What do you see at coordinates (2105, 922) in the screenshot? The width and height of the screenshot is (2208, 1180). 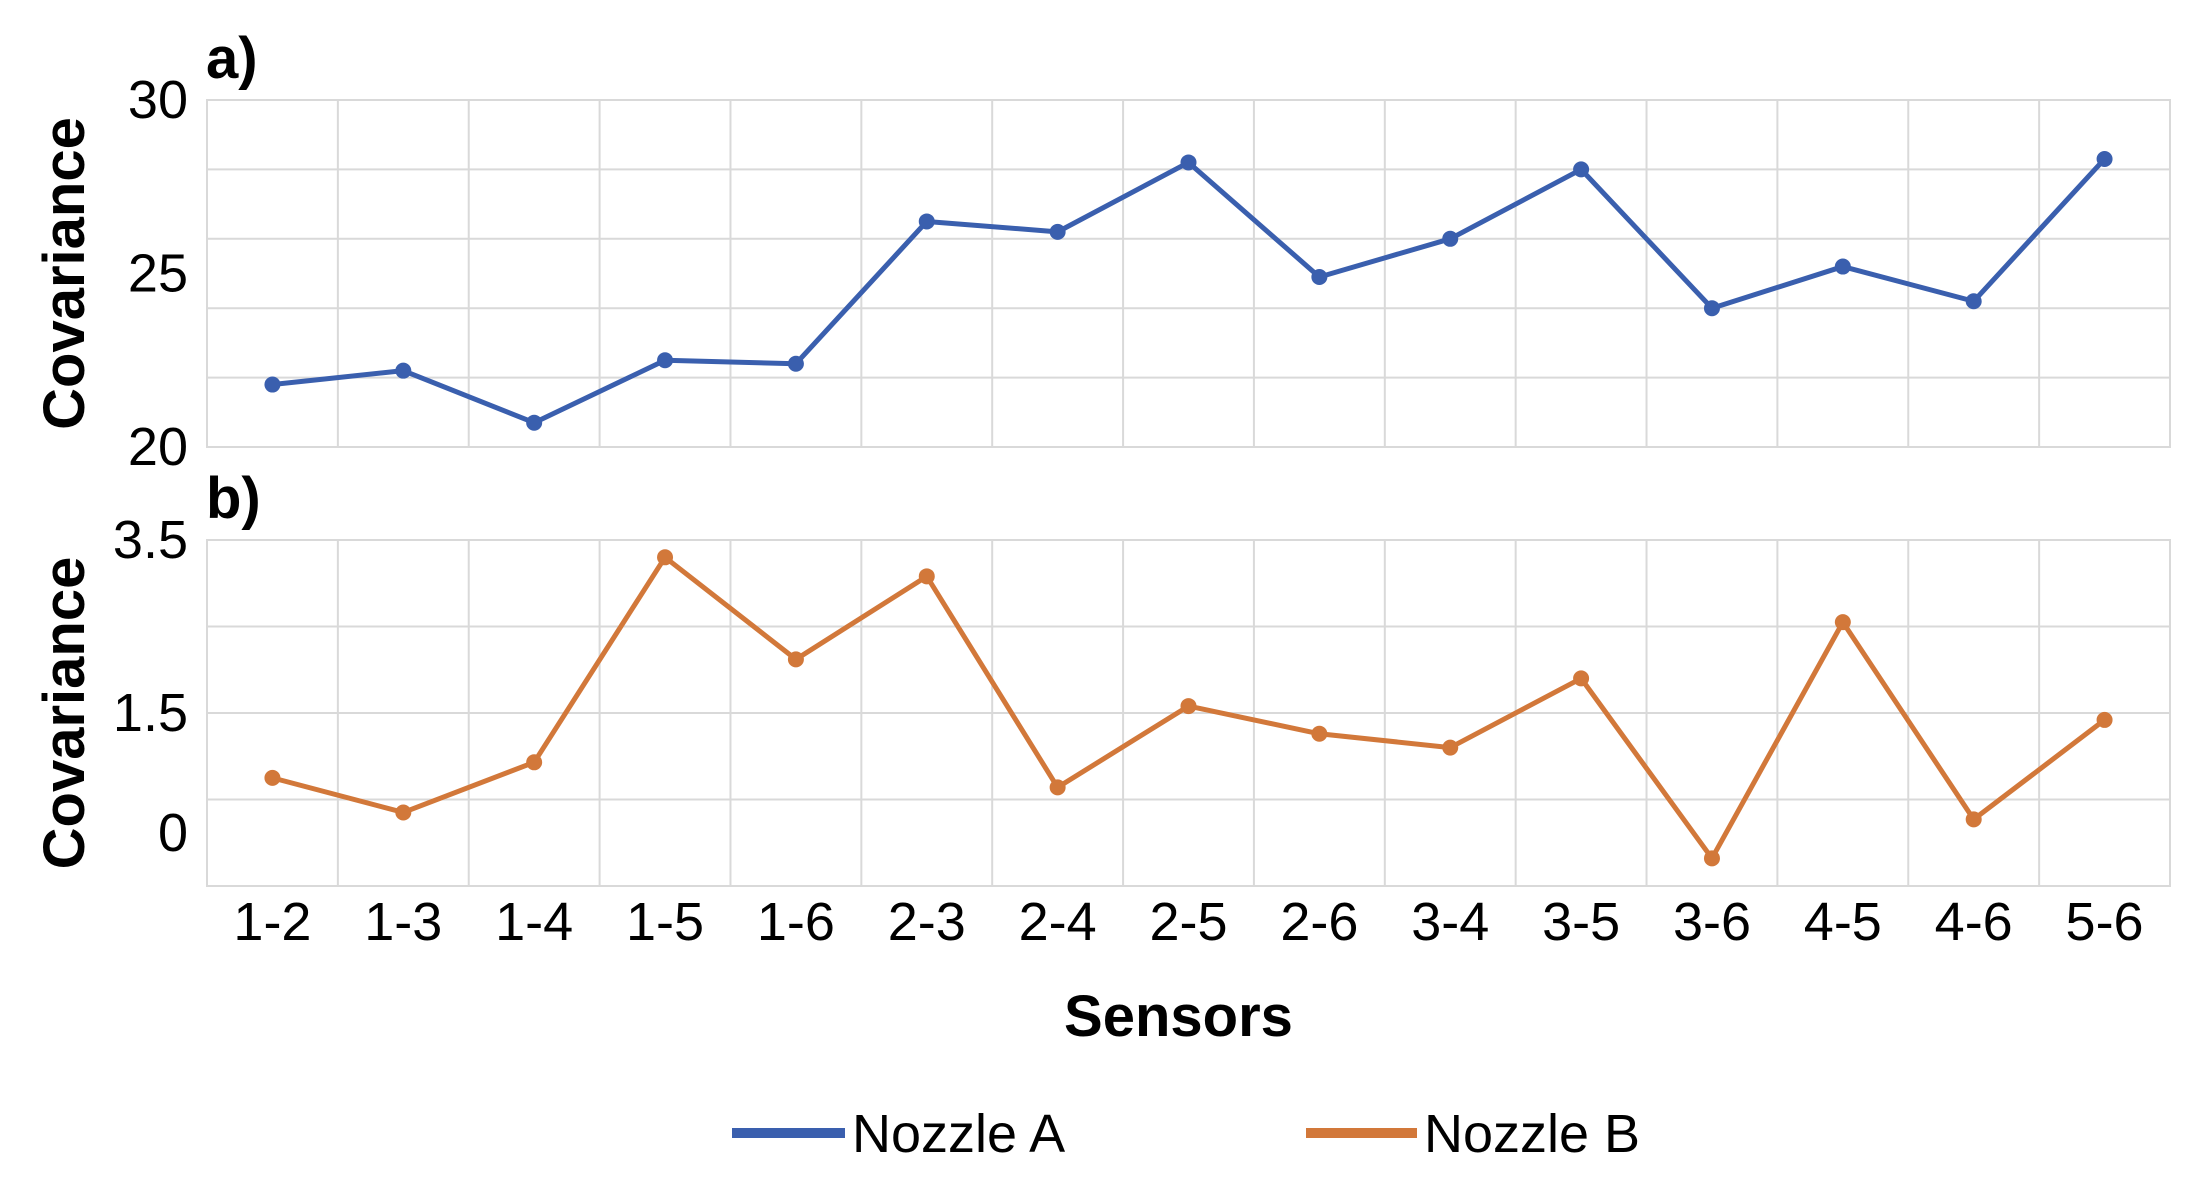 I see `x-tick-label: 5-6` at bounding box center [2105, 922].